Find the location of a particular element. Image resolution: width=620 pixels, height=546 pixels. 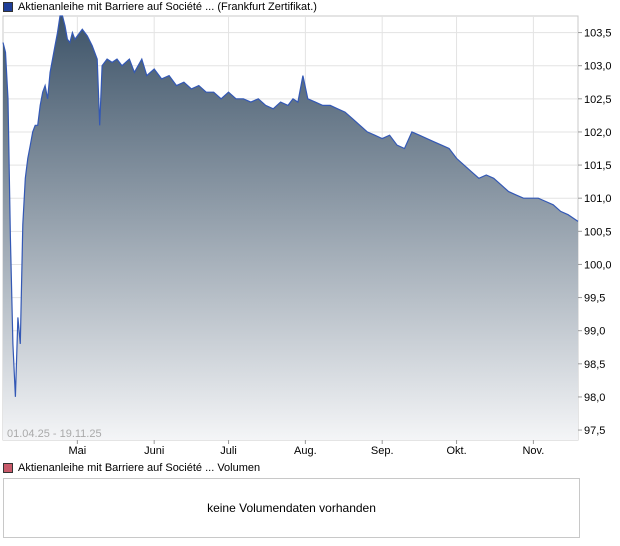

y-tick-label: 102,0 is located at coordinates (598, 133).